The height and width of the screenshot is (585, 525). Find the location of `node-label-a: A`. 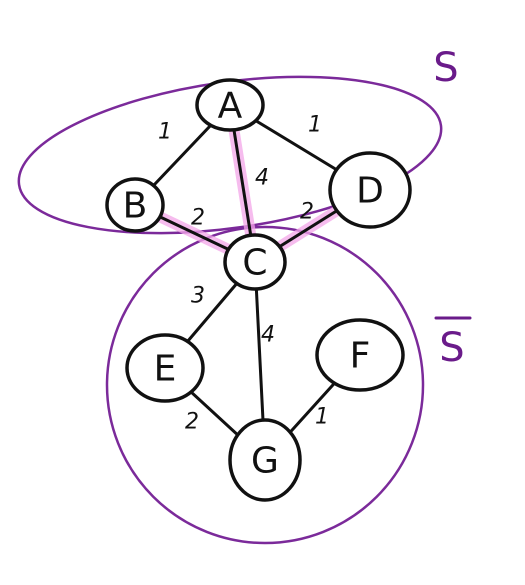

node-label-a: A is located at coordinates (230, 106).